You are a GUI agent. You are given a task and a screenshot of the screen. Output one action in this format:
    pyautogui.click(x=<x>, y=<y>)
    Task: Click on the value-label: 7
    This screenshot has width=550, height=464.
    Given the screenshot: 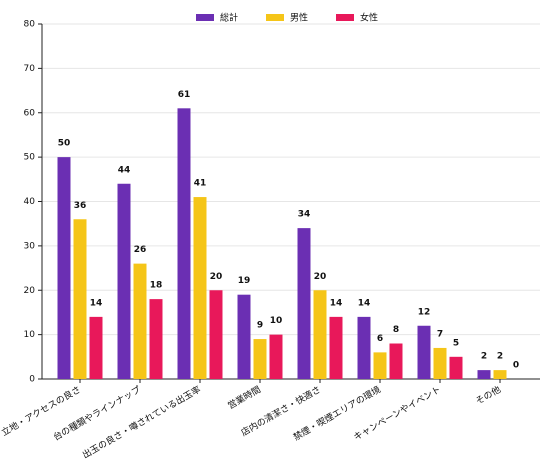 What is the action you would take?
    pyautogui.click(x=440, y=334)
    